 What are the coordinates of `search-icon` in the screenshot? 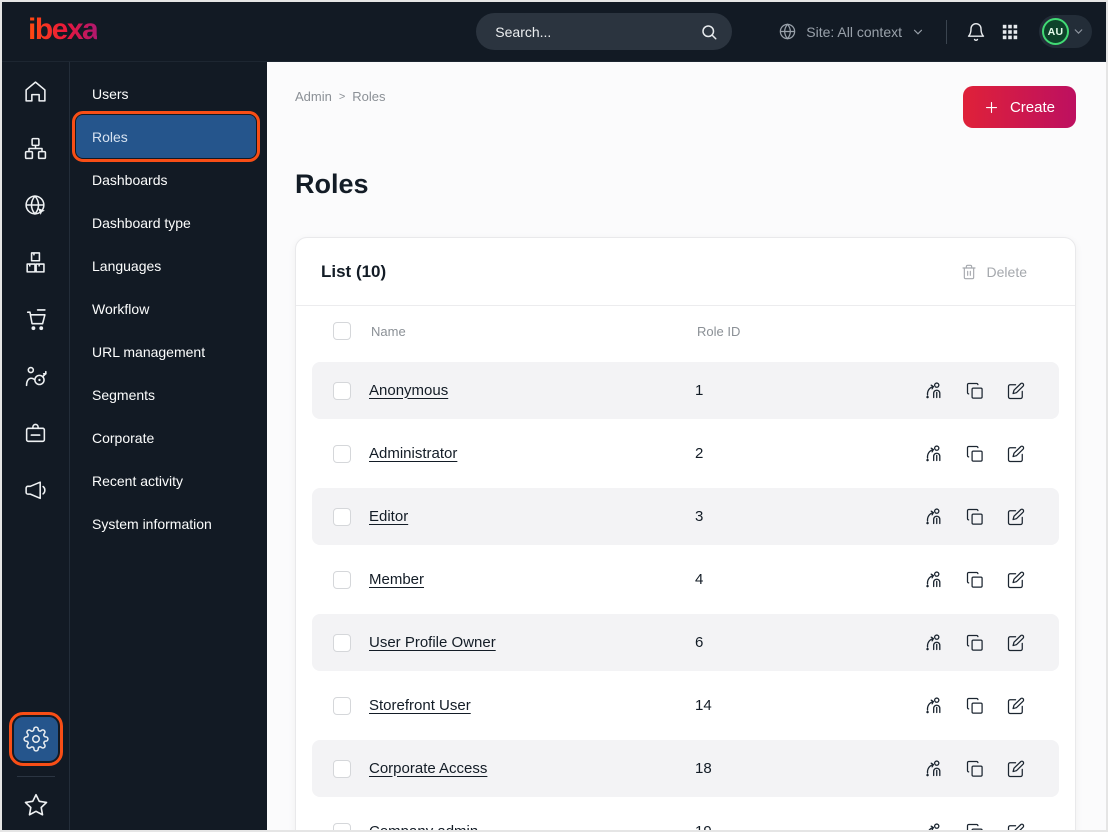 It's located at (709, 32).